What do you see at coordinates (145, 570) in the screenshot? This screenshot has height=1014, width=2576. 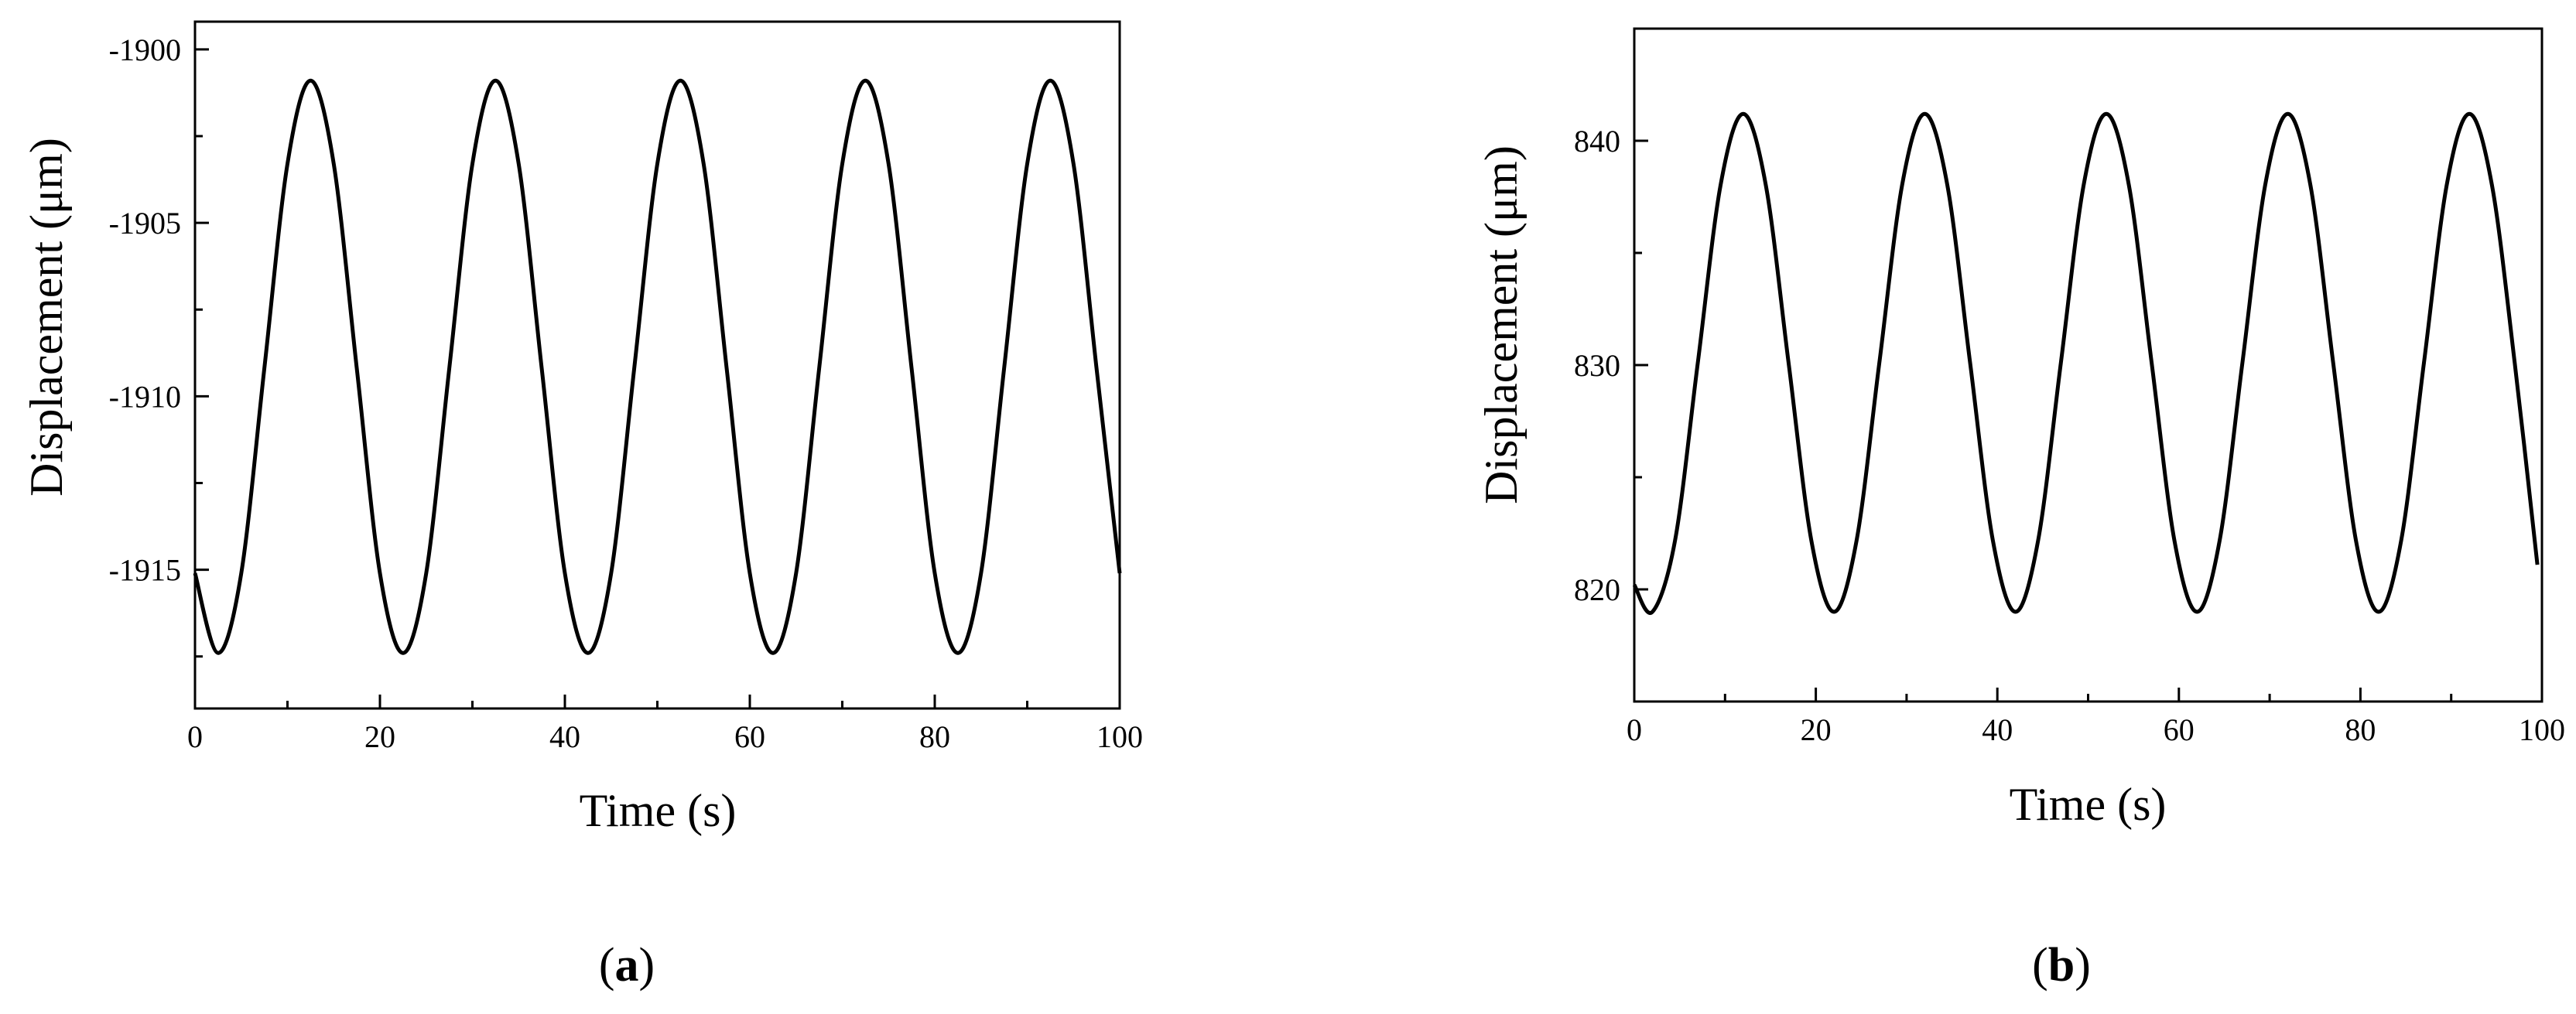 I see `y-tick-label-a: -1915` at bounding box center [145, 570].